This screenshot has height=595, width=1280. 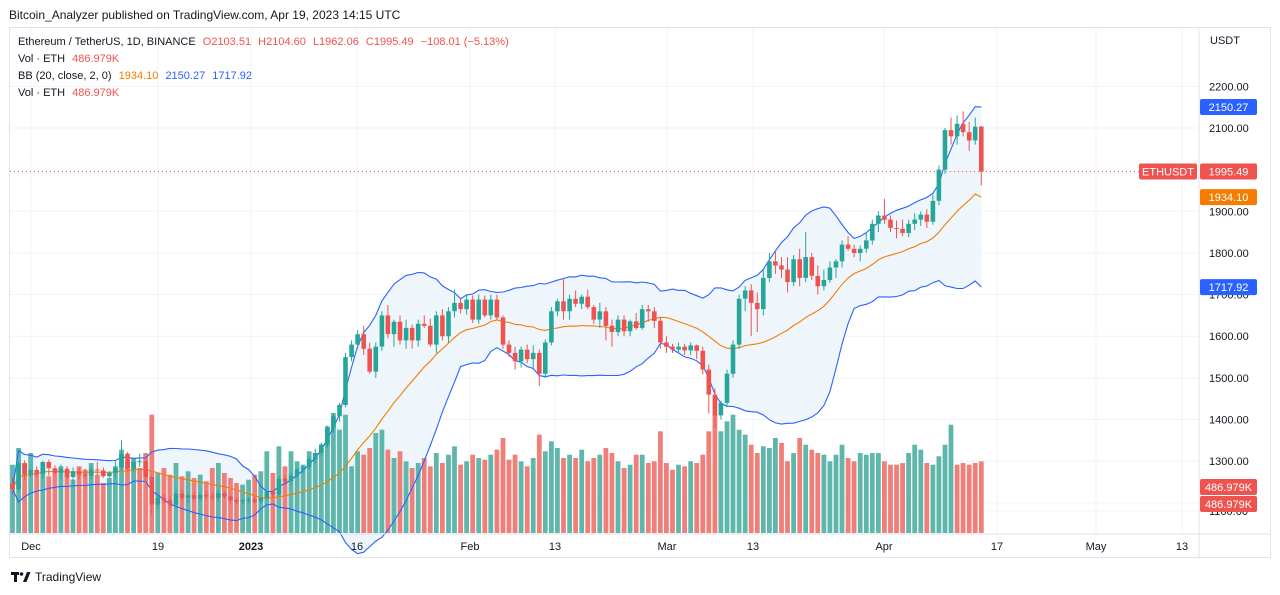 I want to click on tradingview-branding: TradingView, so click(x=56, y=577).